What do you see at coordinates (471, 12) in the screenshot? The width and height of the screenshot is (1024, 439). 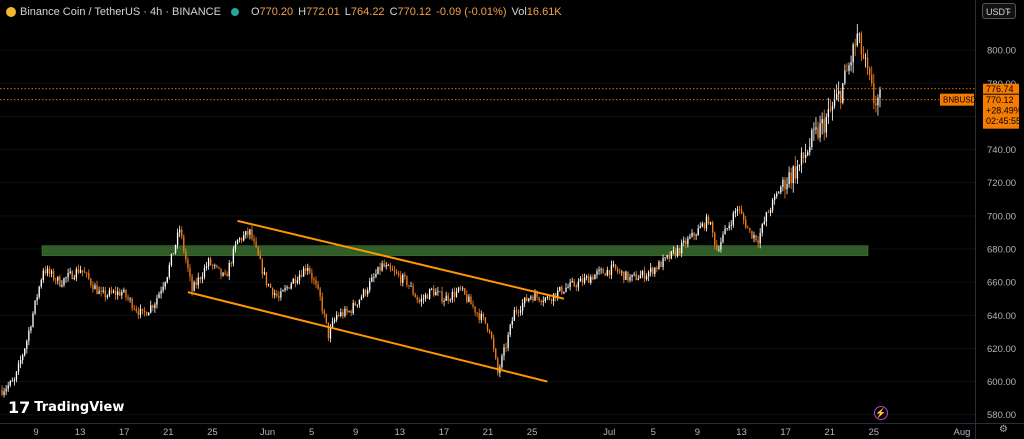 I see `change-value: -0.09 (-0.01%)` at bounding box center [471, 12].